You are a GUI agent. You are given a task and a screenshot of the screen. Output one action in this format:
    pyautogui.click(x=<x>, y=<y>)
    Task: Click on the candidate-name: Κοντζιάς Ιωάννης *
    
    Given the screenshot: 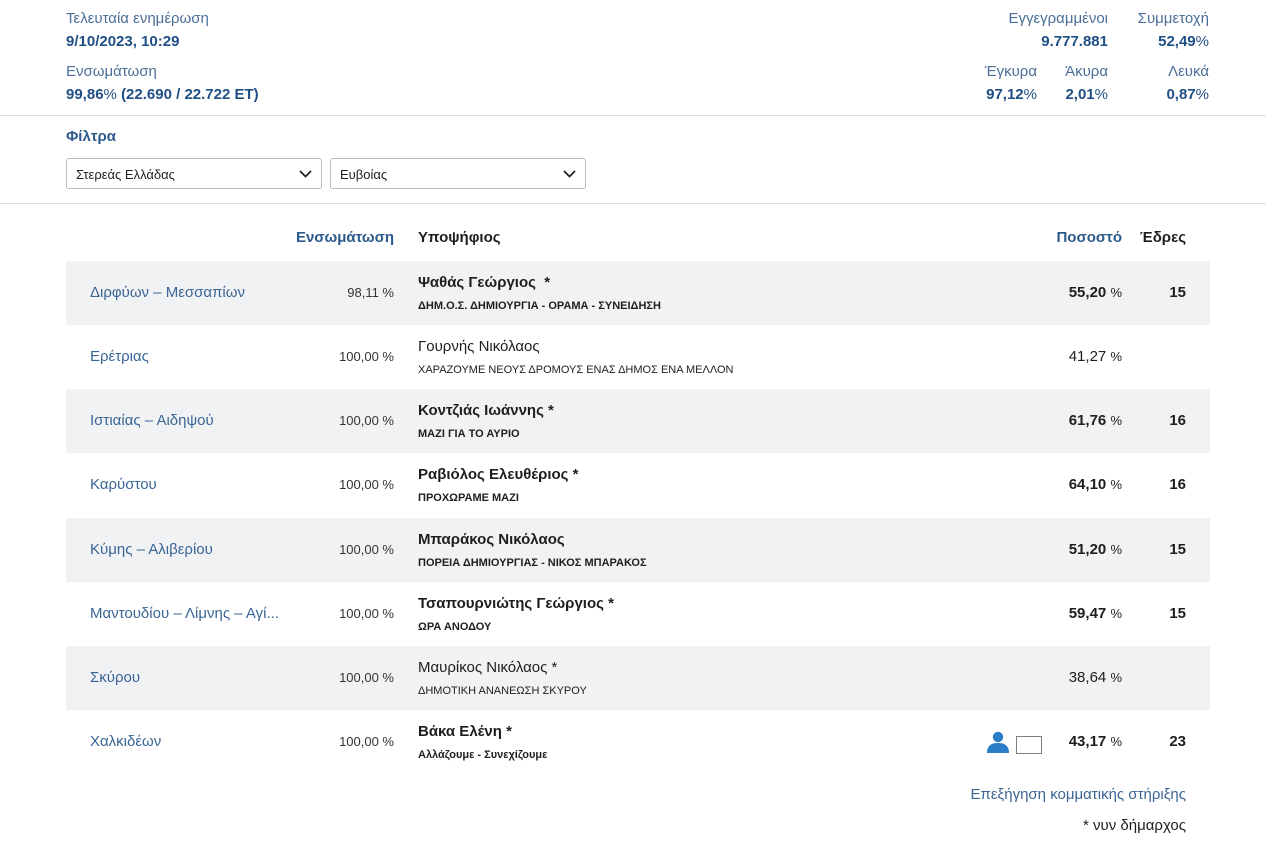 What is the action you would take?
    pyautogui.click(x=486, y=410)
    